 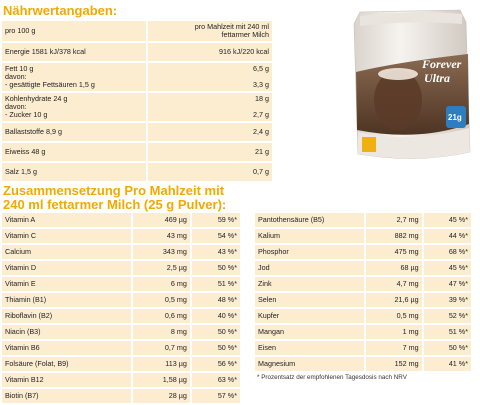 I want to click on composition-row: Pantothensäure (B5) 2,7 mg 45 %*, so click(x=363, y=220).